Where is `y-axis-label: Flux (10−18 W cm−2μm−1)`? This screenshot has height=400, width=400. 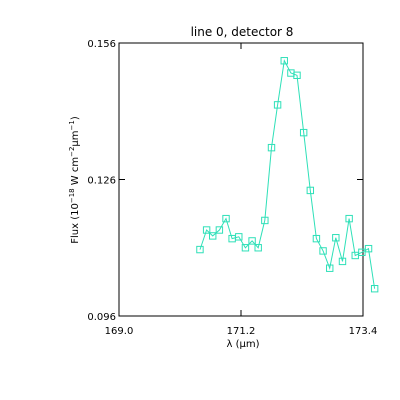 y-axis-label: Flux (10−18 W cm−2μm−1) is located at coordinates (74, 180).